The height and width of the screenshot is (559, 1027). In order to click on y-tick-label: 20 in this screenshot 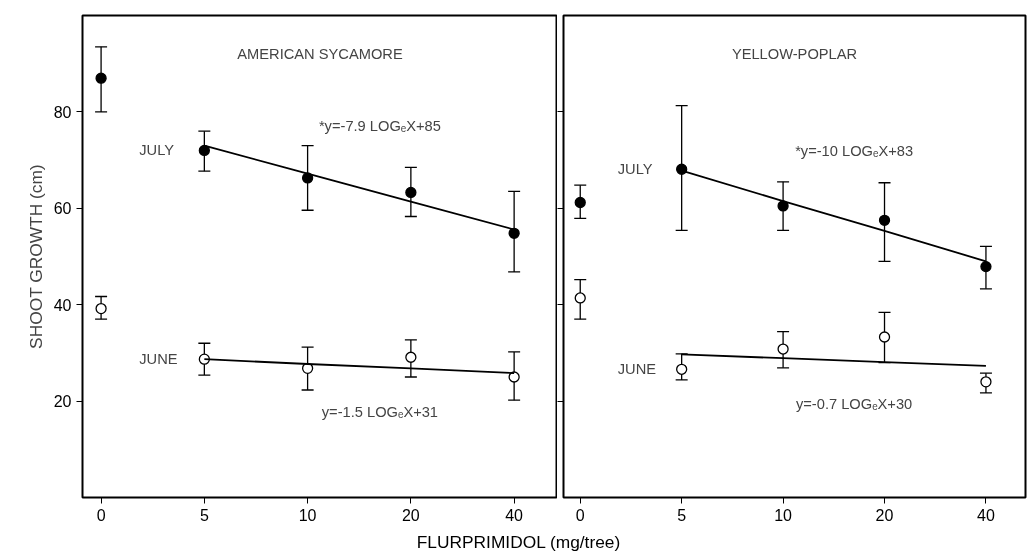, I will do `click(62, 402)`.